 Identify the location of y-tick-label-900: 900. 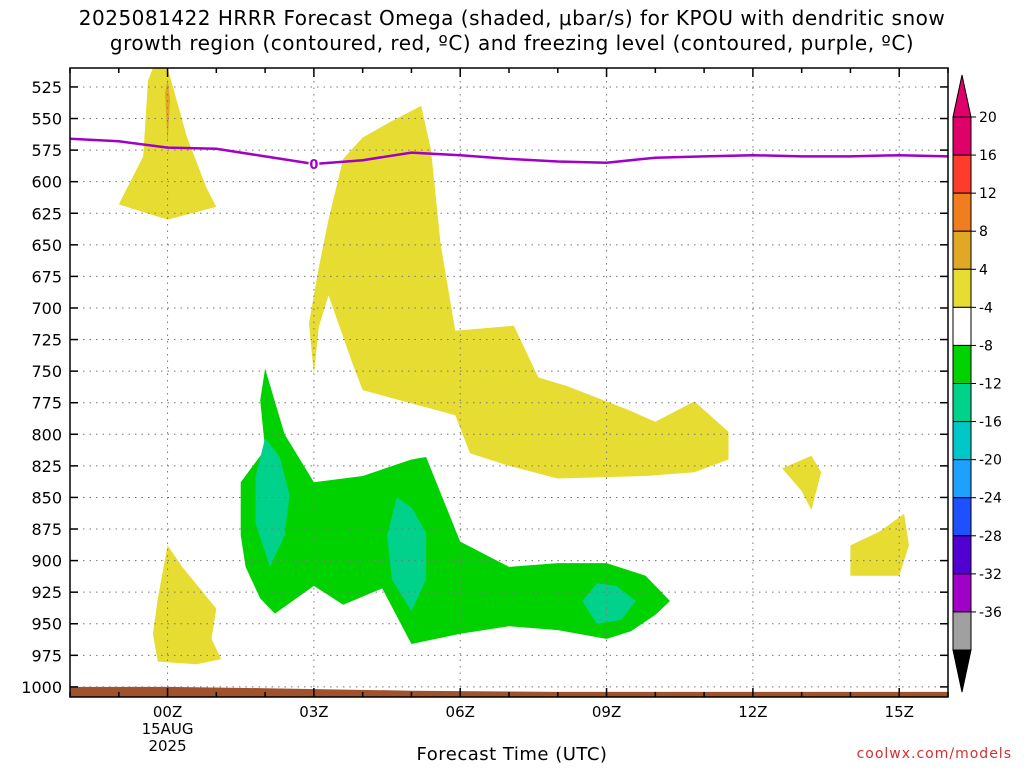
(46, 561).